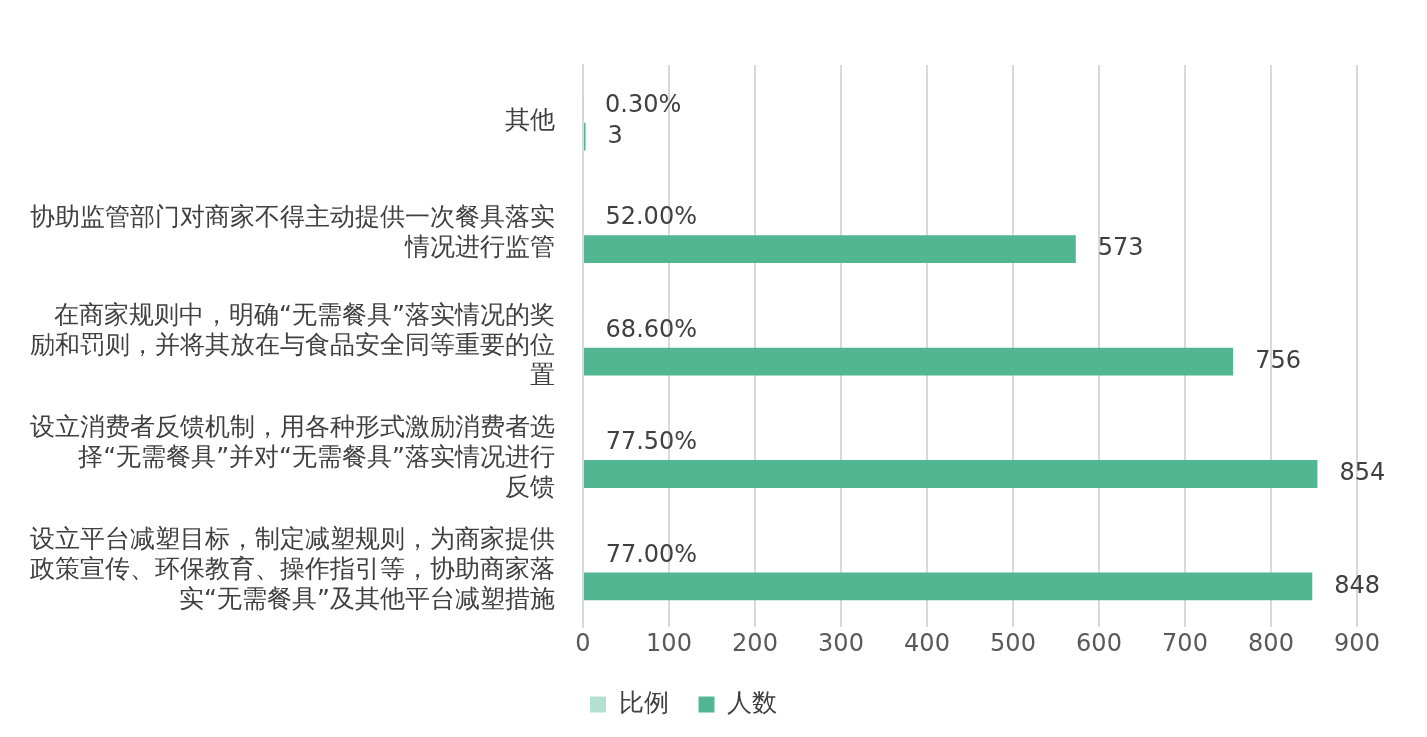 The image size is (1427, 737). I want to click on data-label: 0.30%, so click(643, 103).